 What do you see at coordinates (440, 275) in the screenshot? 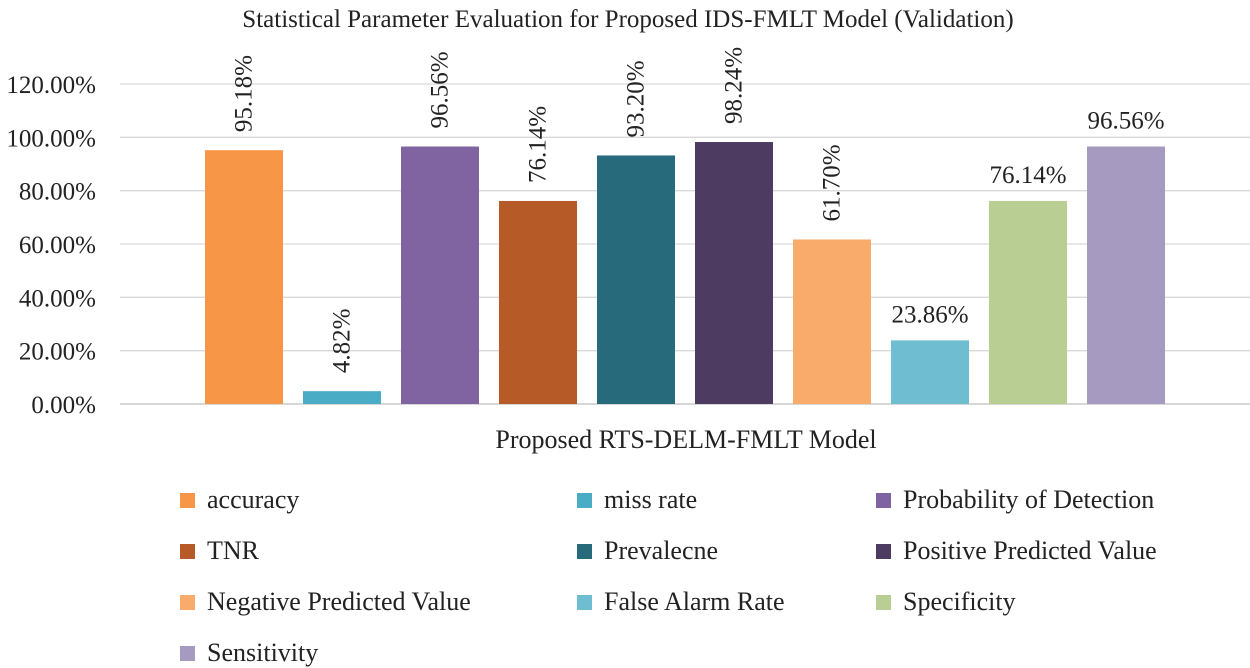
I see `bar-probability-of-detection` at bounding box center [440, 275].